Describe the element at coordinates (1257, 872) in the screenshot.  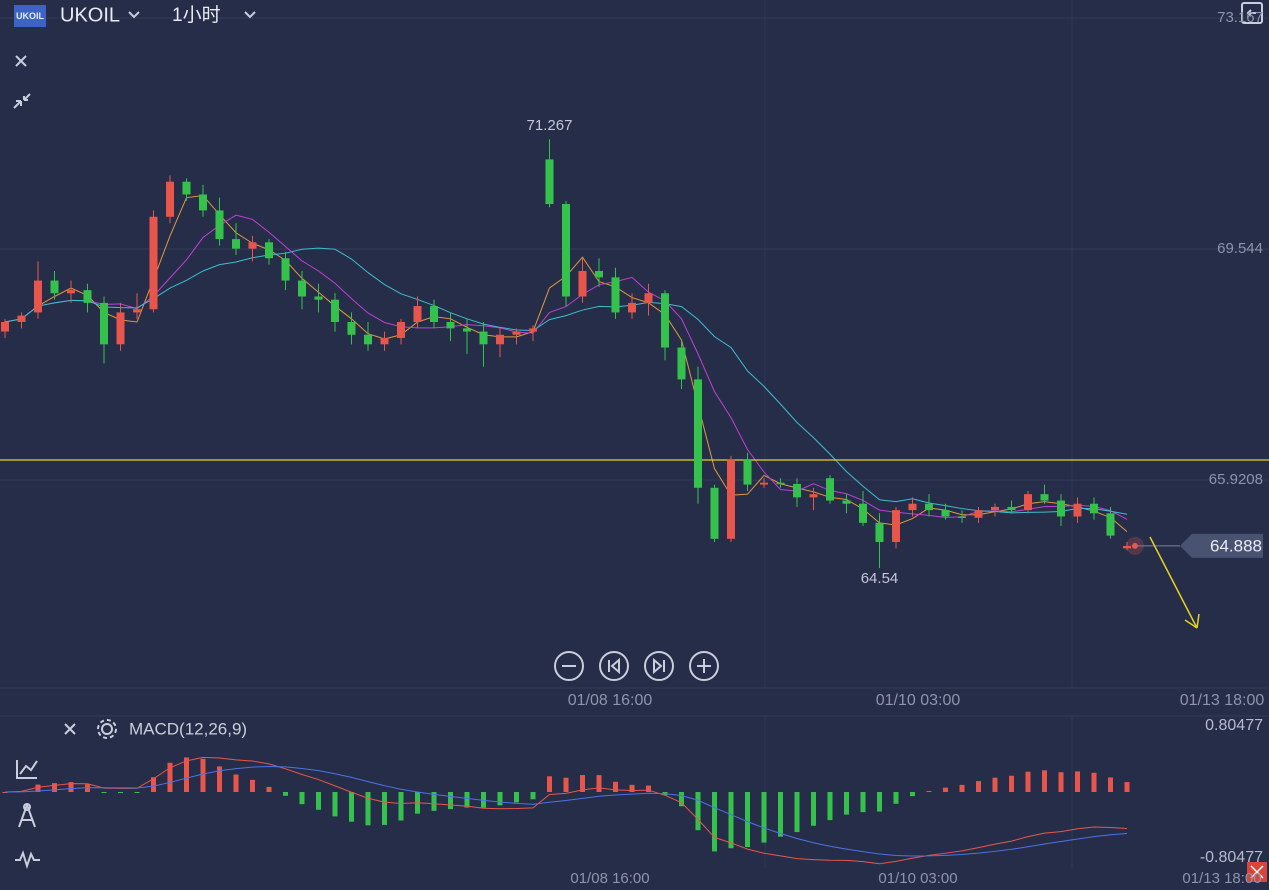
I see `corner-icon` at that location.